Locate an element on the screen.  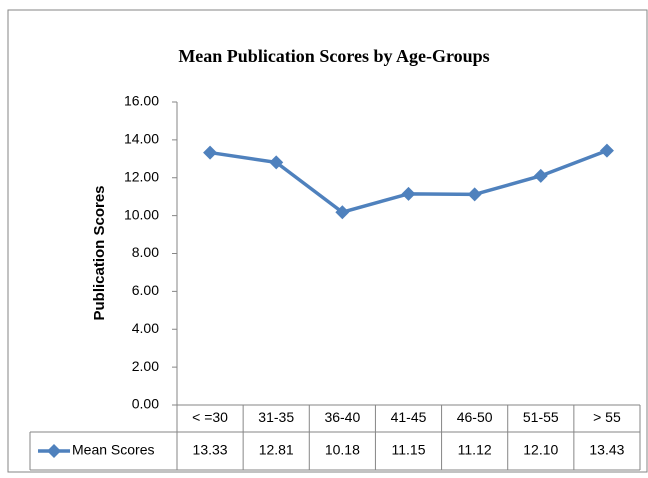
x-tick-label: 46-50 is located at coordinates (475, 417).